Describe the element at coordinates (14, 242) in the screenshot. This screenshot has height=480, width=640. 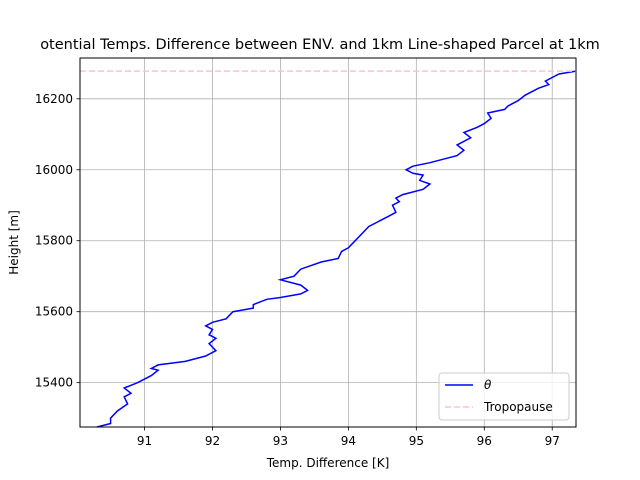
I see `y-axis-label: Height [m]` at that location.